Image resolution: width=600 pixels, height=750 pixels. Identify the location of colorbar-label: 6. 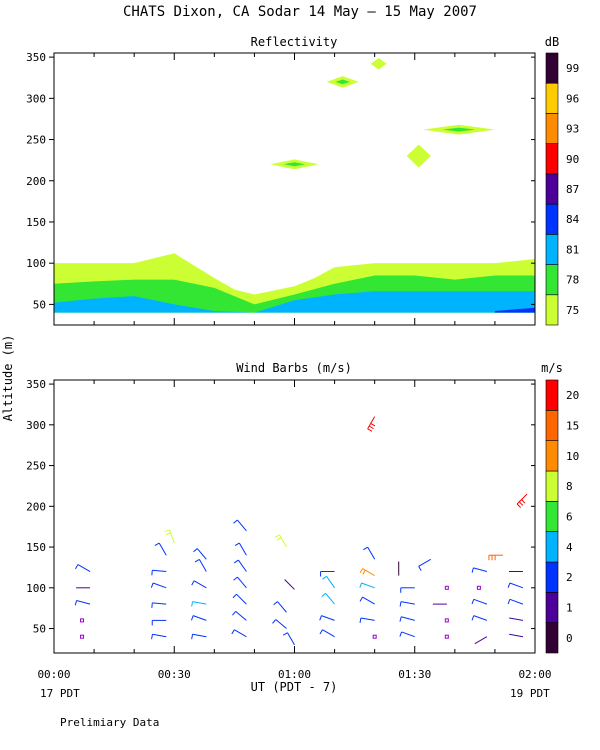
(569, 517).